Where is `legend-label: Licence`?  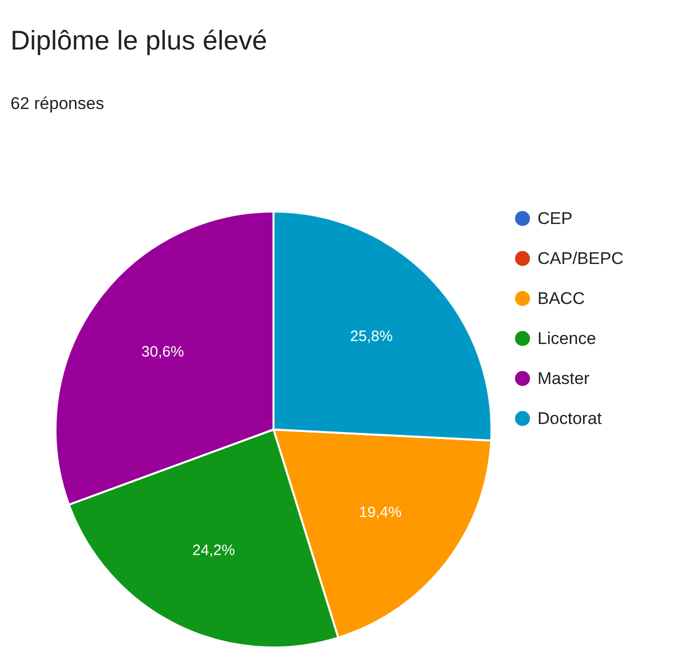
legend-label: Licence is located at coordinates (567, 338).